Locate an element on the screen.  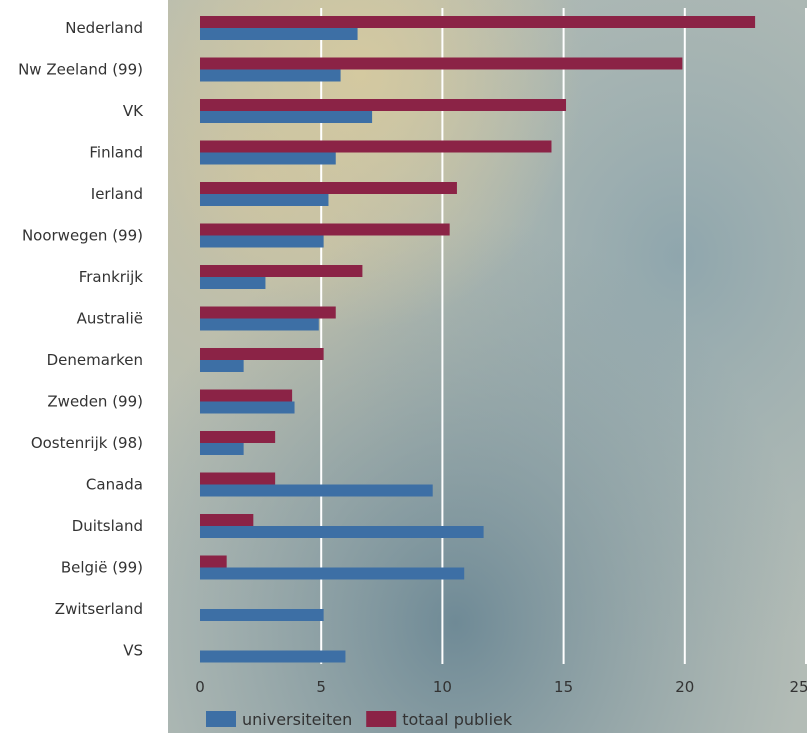
x-tick-label-5: 25 is located at coordinates (798, 687).